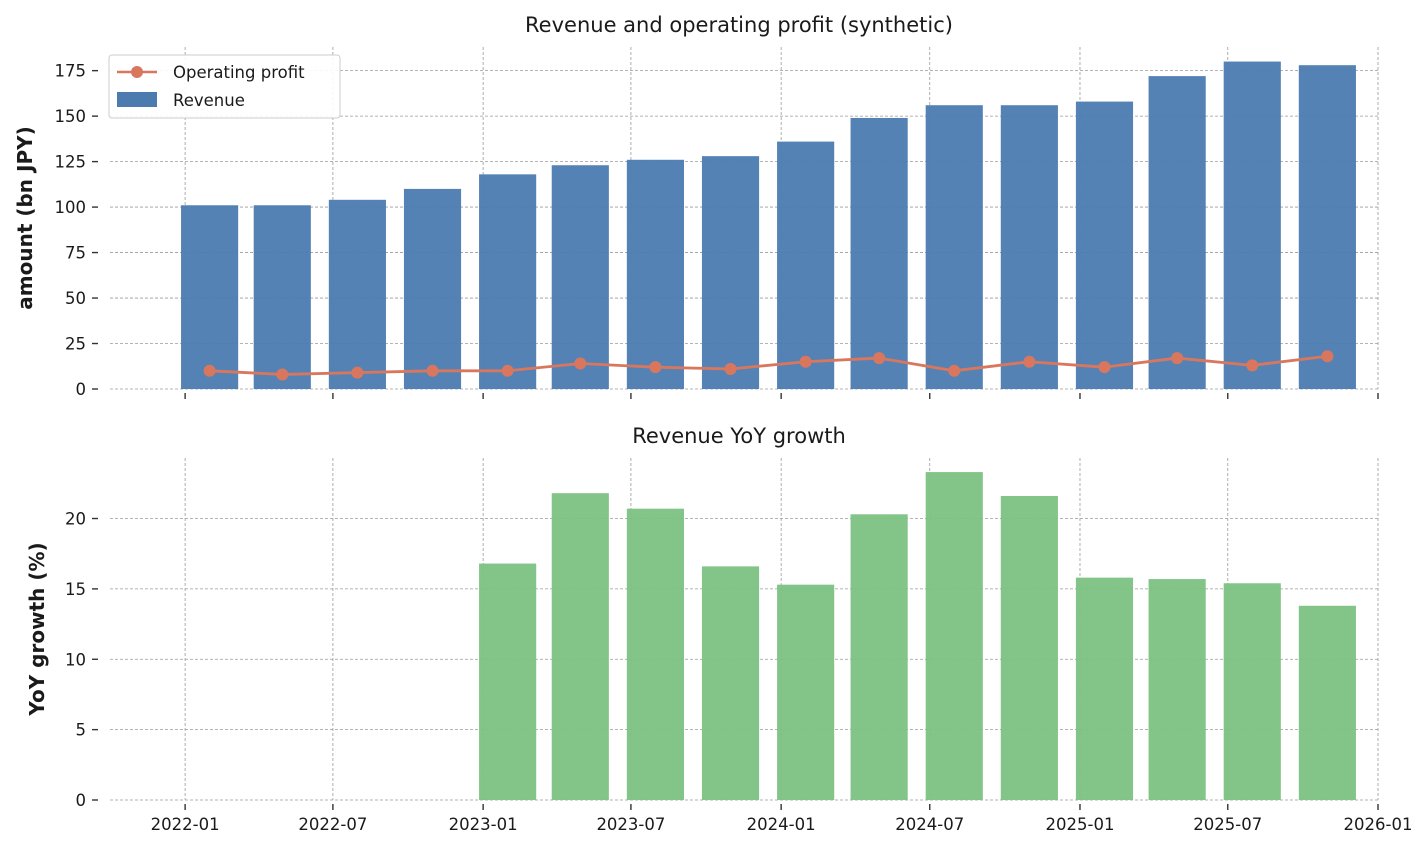 Image resolution: width=1423 pixels, height=847 pixels. I want to click on y-tick-label: 175, so click(71, 71).